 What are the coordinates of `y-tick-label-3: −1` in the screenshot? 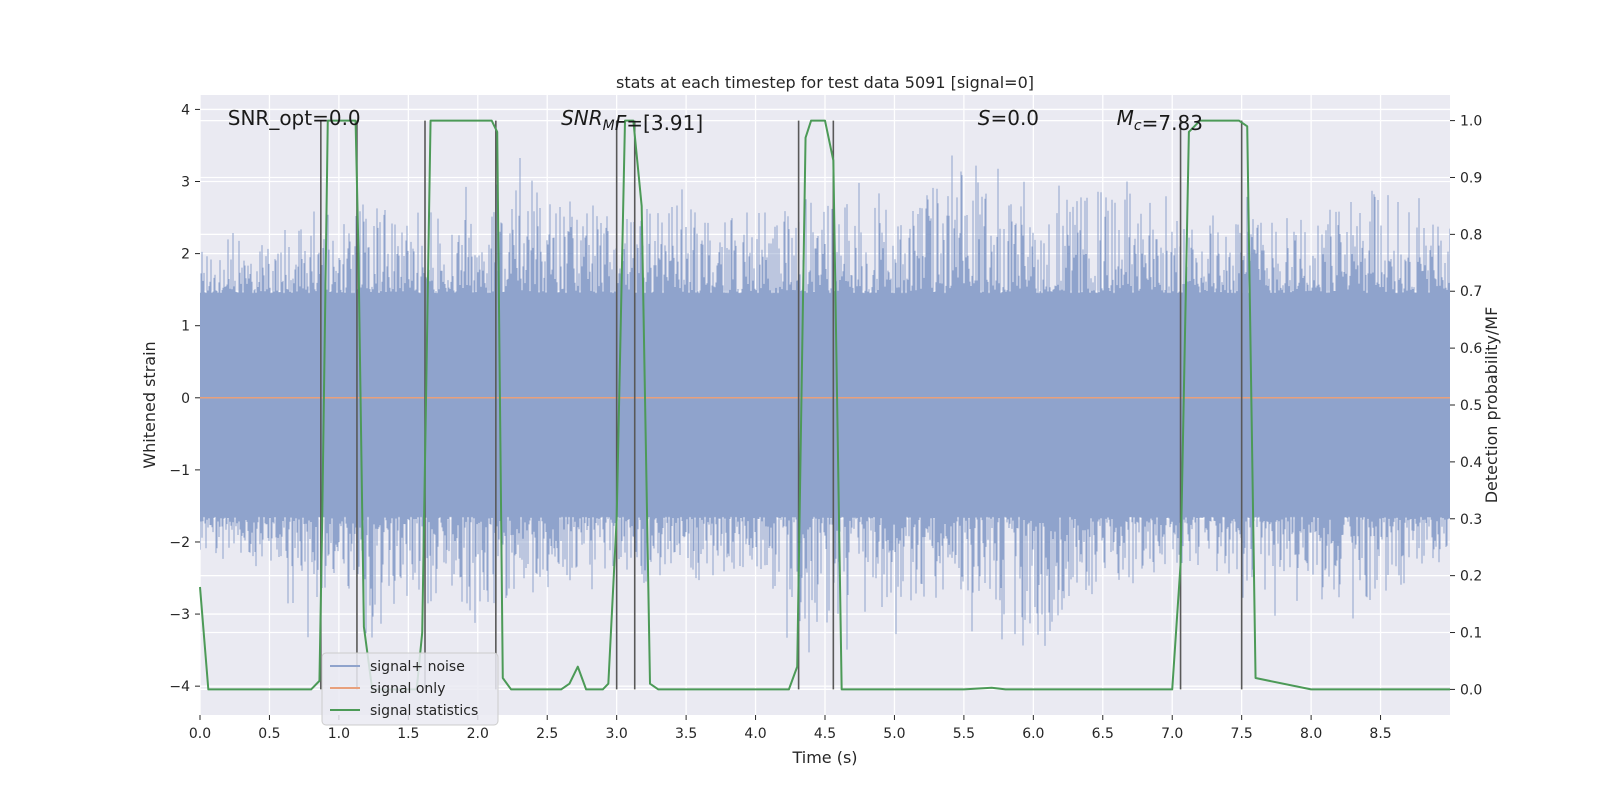 It's located at (179, 471).